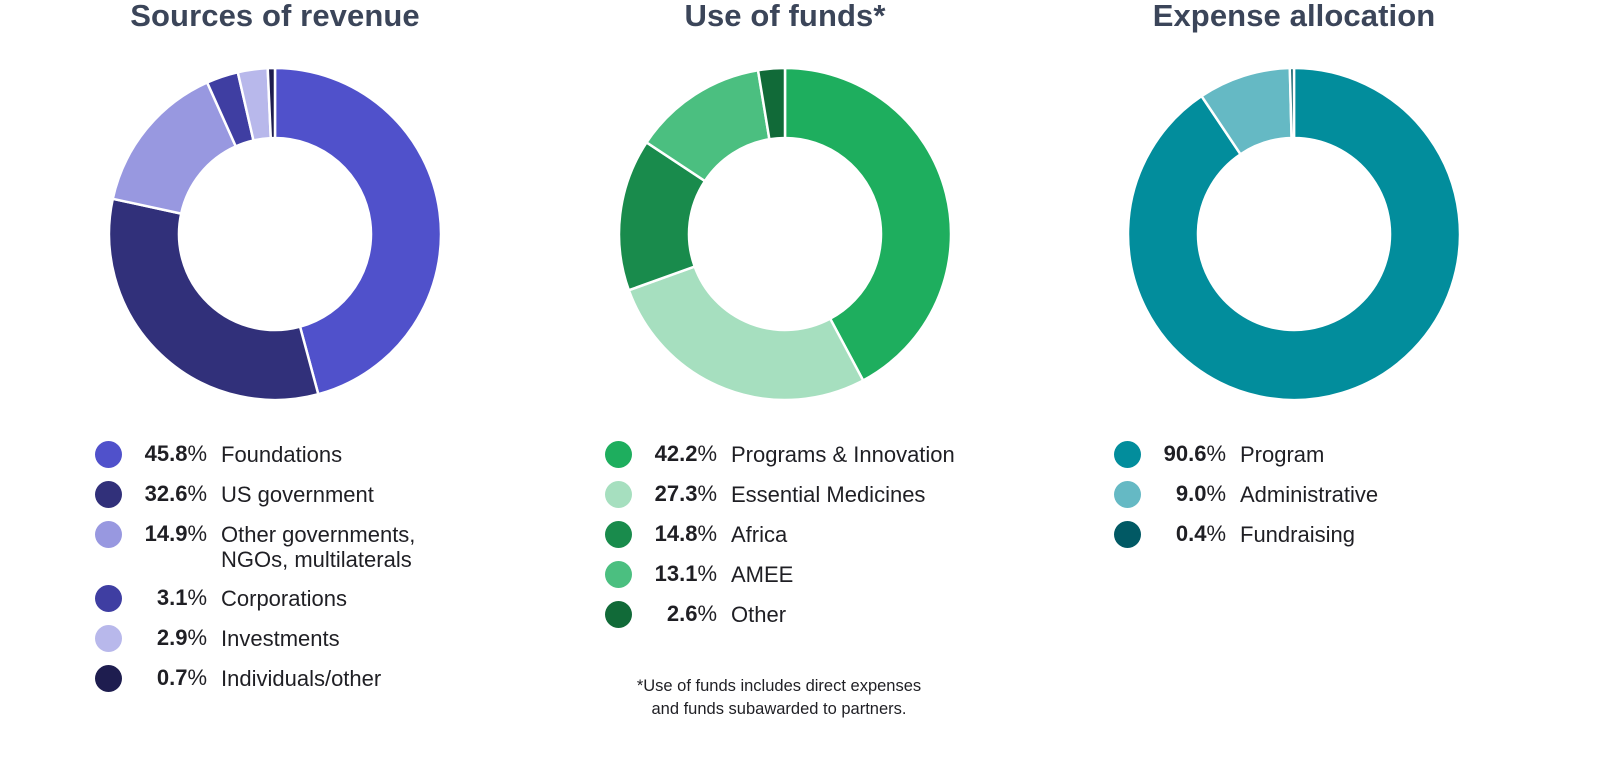 This screenshot has width=1600, height=762. I want to click on funds-donut-chart, so click(785, 234).